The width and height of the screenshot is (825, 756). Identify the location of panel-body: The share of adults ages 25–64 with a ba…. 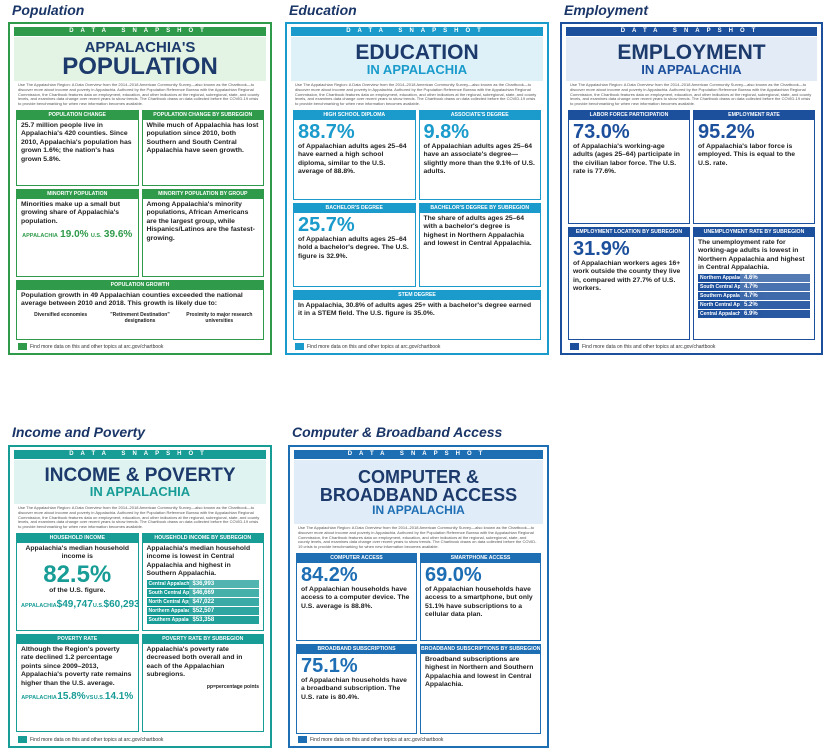
(480, 232).